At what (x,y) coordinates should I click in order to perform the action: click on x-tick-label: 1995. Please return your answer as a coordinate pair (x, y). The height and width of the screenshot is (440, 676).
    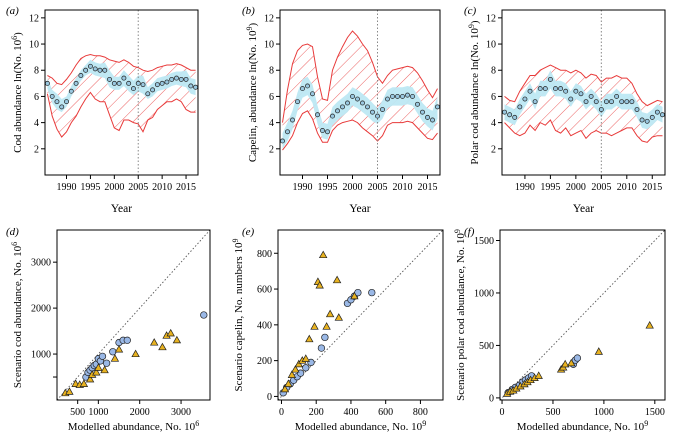
    Looking at the image, I should click on (328, 187).